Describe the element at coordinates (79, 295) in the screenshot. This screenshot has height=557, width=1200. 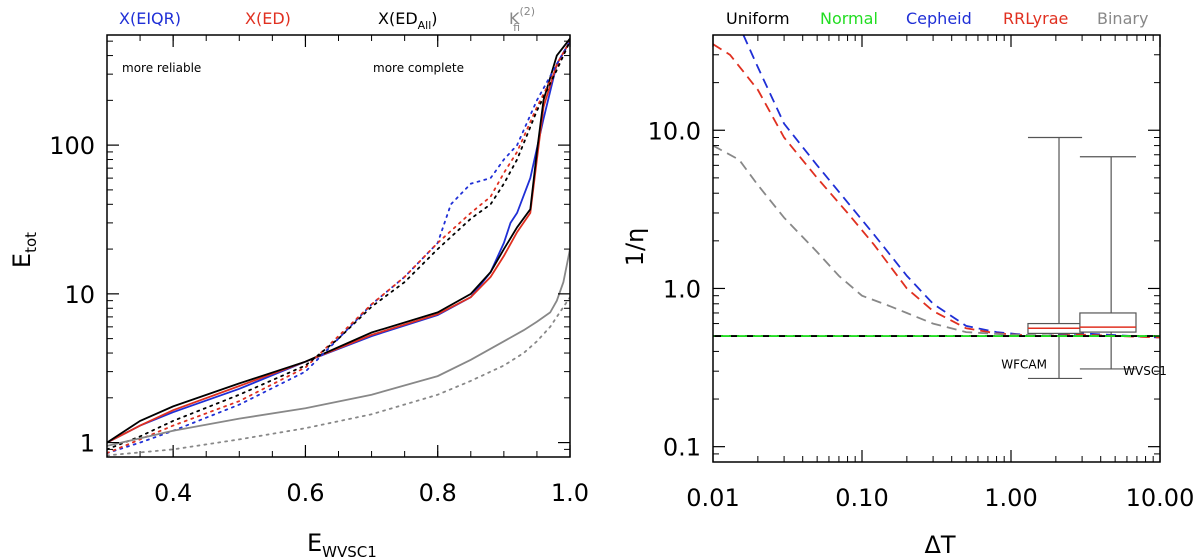
I see `y-tick-label: 10` at that location.